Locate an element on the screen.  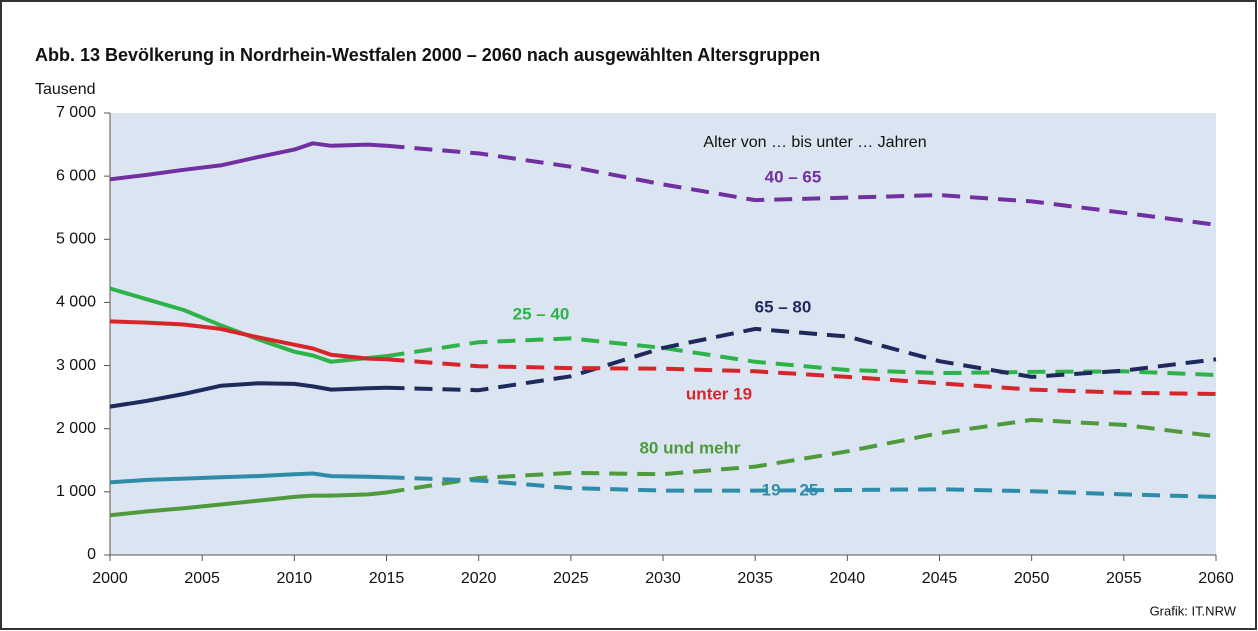
series-label: 40 – 65 is located at coordinates (793, 176).